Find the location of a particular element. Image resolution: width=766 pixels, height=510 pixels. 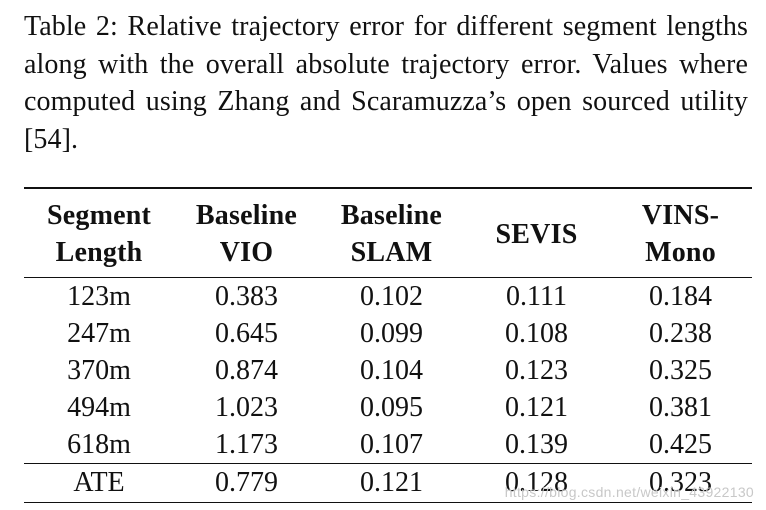

table-row: 370m 0.874 0.104 0.123 0.325 is located at coordinates (388, 370).